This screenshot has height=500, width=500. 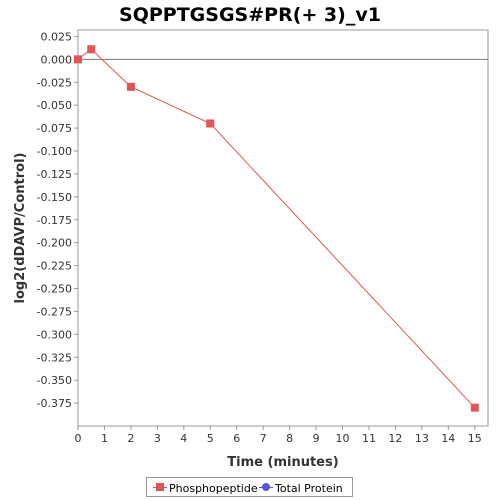 What do you see at coordinates (130, 438) in the screenshot?
I see `x-tick-label: 2` at bounding box center [130, 438].